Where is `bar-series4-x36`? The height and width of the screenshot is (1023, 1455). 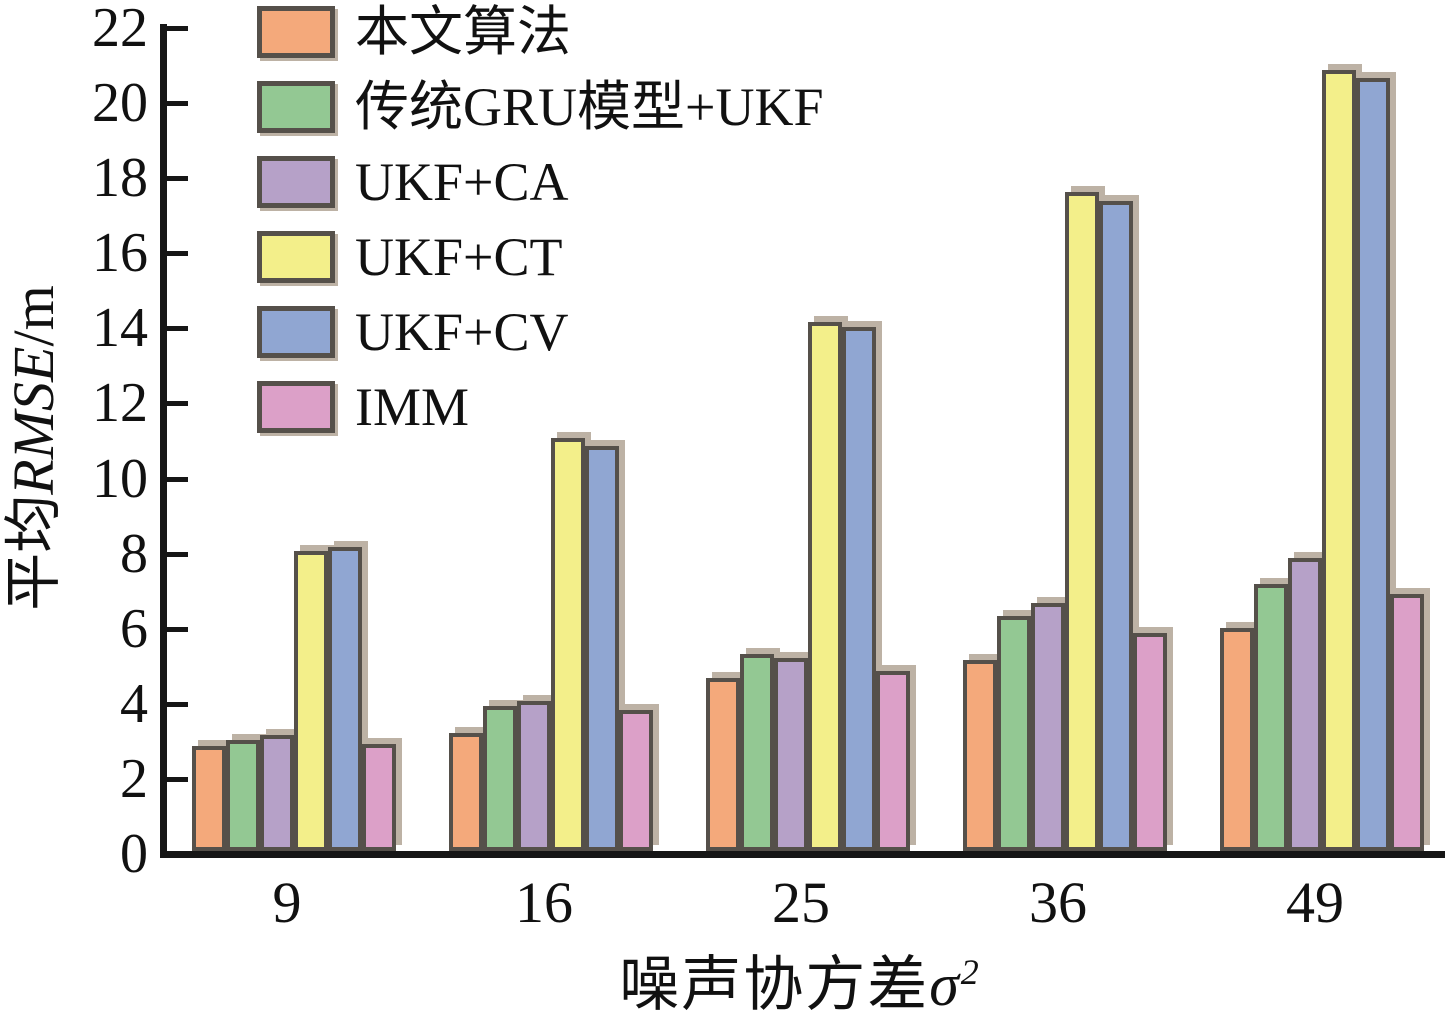 bar-series4-x36 is located at coordinates (1082, 521).